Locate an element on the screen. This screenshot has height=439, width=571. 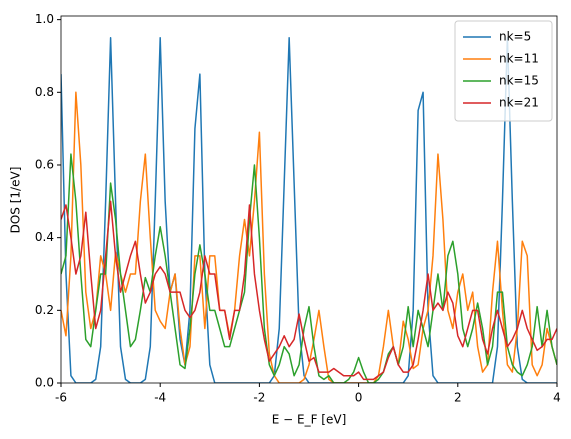
x-axis-label: E − E_F [eV] is located at coordinates (309, 420).